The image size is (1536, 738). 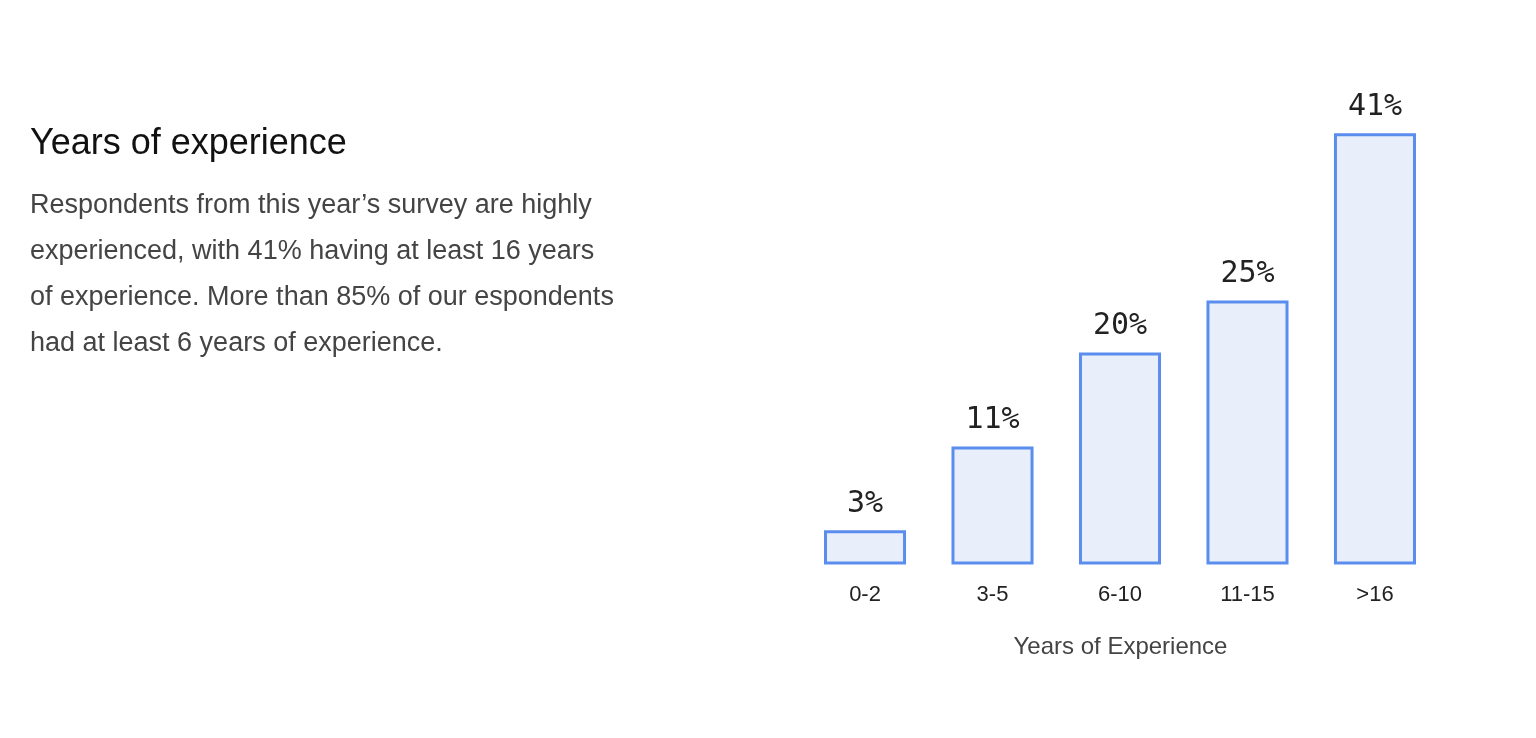 What do you see at coordinates (322, 273) in the screenshot?
I see `text: Respondents from this year’s survey are highly experienced, with 41% having at least 16 years of experience. More than 85% of our espondents had at least 6 years of experience.` at bounding box center [322, 273].